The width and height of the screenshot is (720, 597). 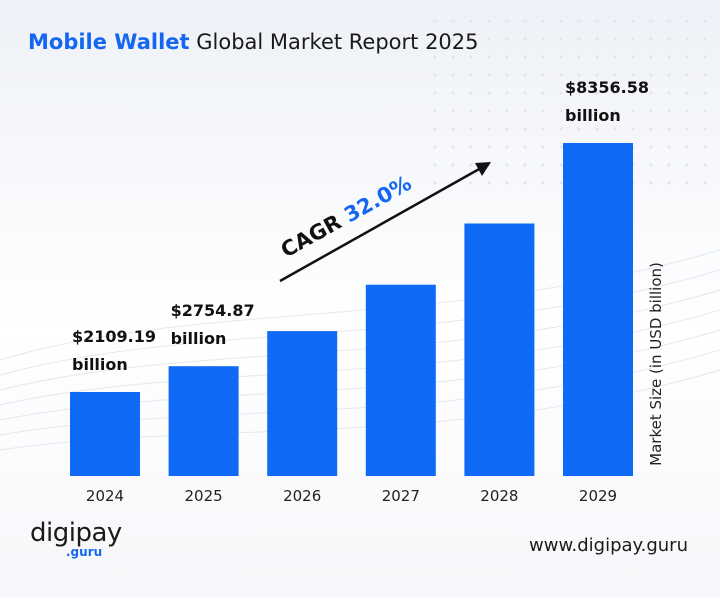 What do you see at coordinates (483, 169) in the screenshot?
I see `cagr-arrow-head` at bounding box center [483, 169].